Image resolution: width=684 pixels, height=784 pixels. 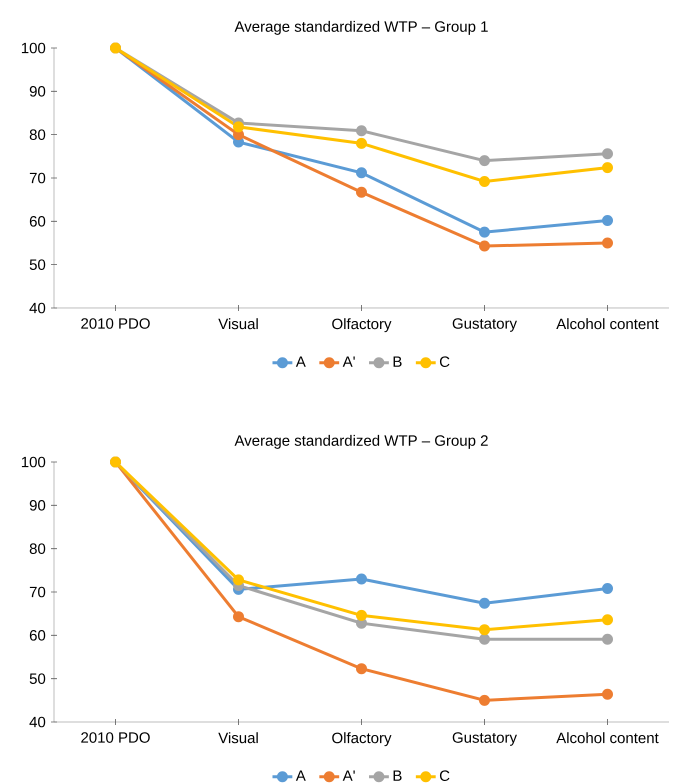 I want to click on chart-title: Average standardized WTP – Group 2, so click(x=361, y=441).